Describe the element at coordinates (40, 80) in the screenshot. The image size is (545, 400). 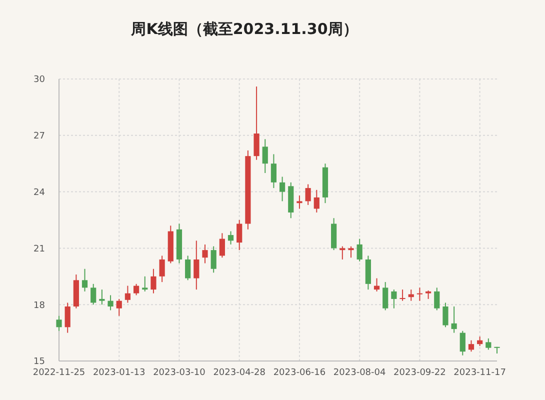
I see `y-tick-label: 30` at that location.